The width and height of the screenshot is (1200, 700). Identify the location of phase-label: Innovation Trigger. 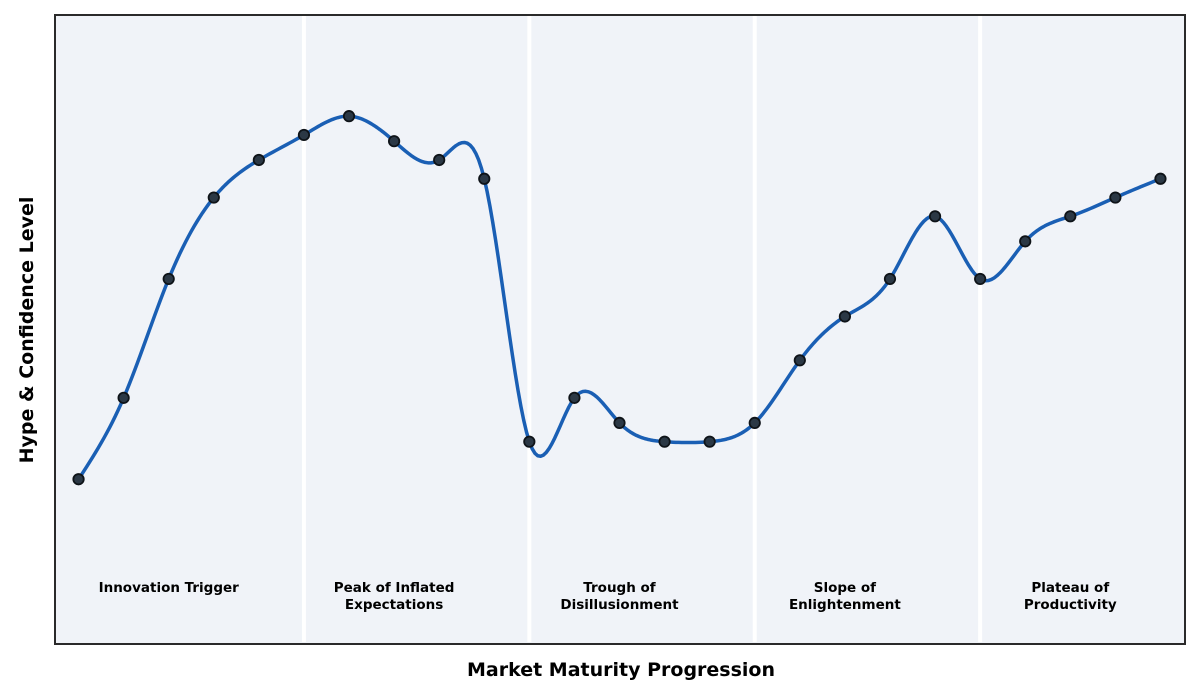
(168, 588).